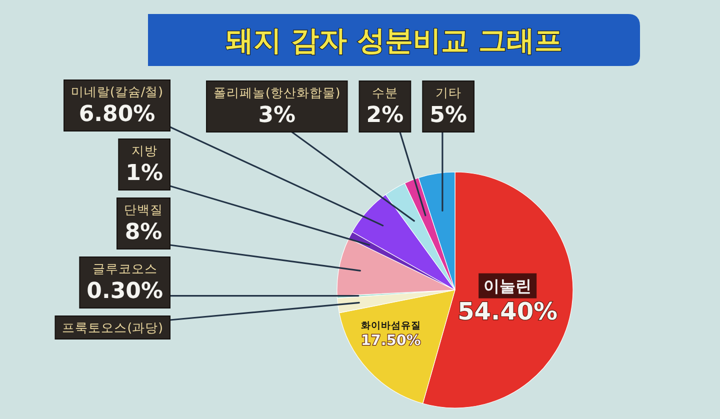 The image size is (720, 419). I want to click on data-label: 8%, so click(143, 232).